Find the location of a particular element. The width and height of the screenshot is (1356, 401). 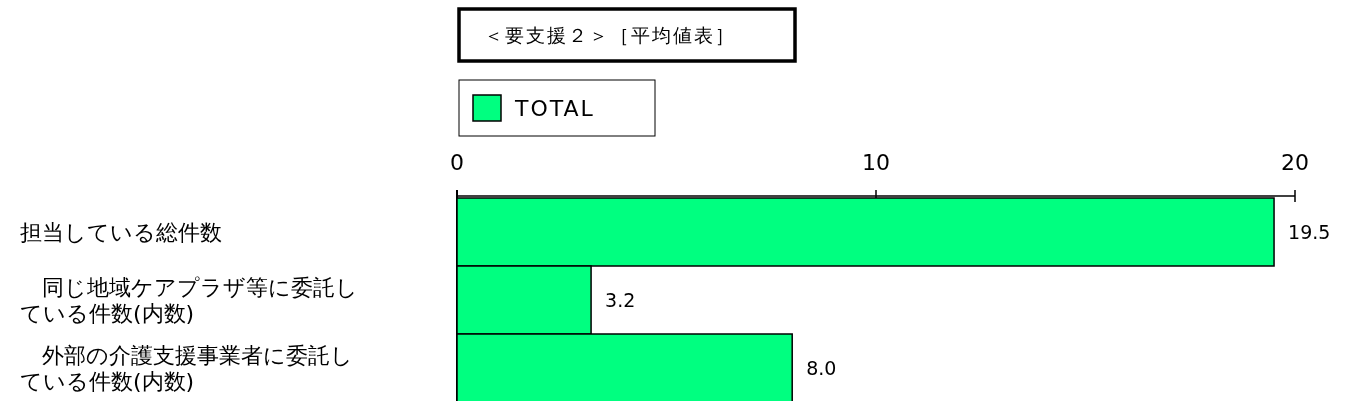

legend-label: TOTAL is located at coordinates (554, 108).